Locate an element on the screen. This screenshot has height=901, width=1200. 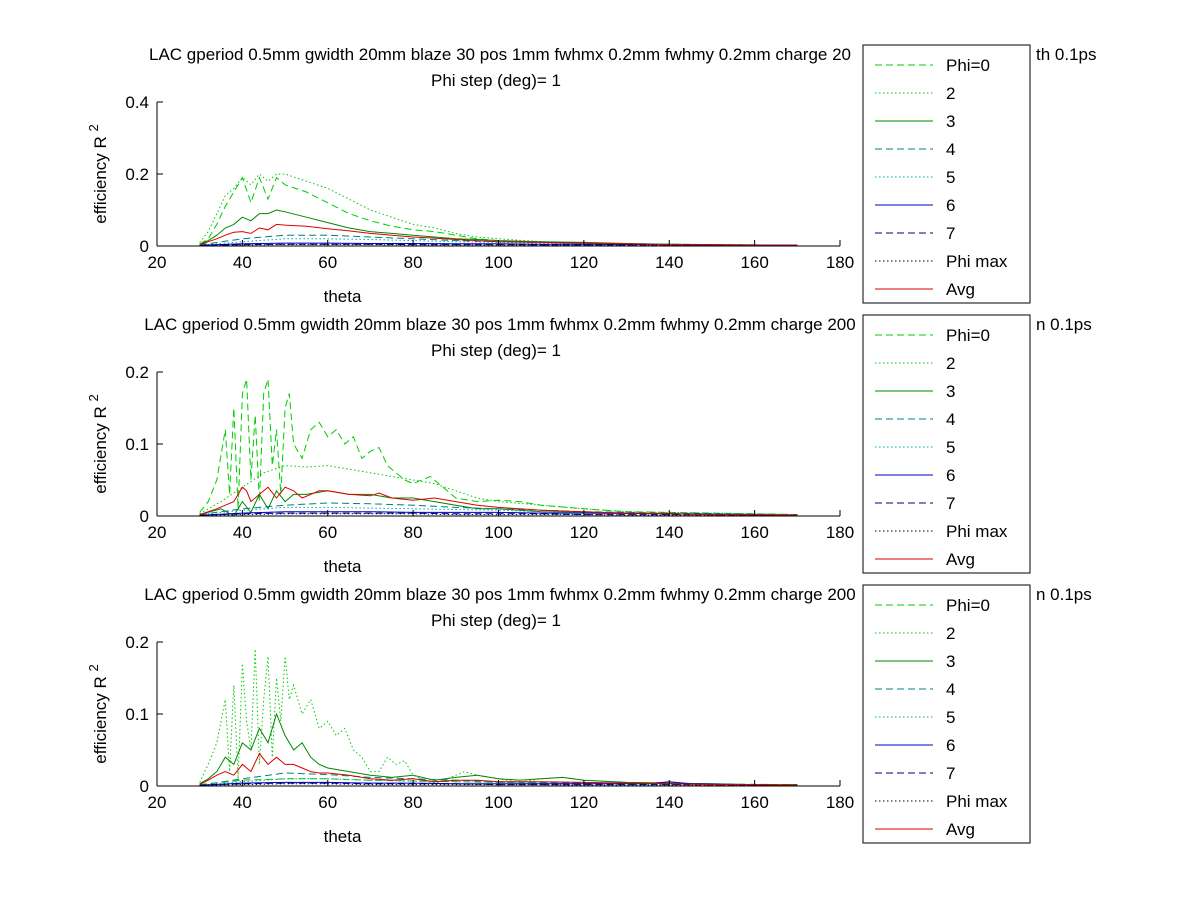
chart-title-tail: th 0.1ps is located at coordinates (1066, 54).